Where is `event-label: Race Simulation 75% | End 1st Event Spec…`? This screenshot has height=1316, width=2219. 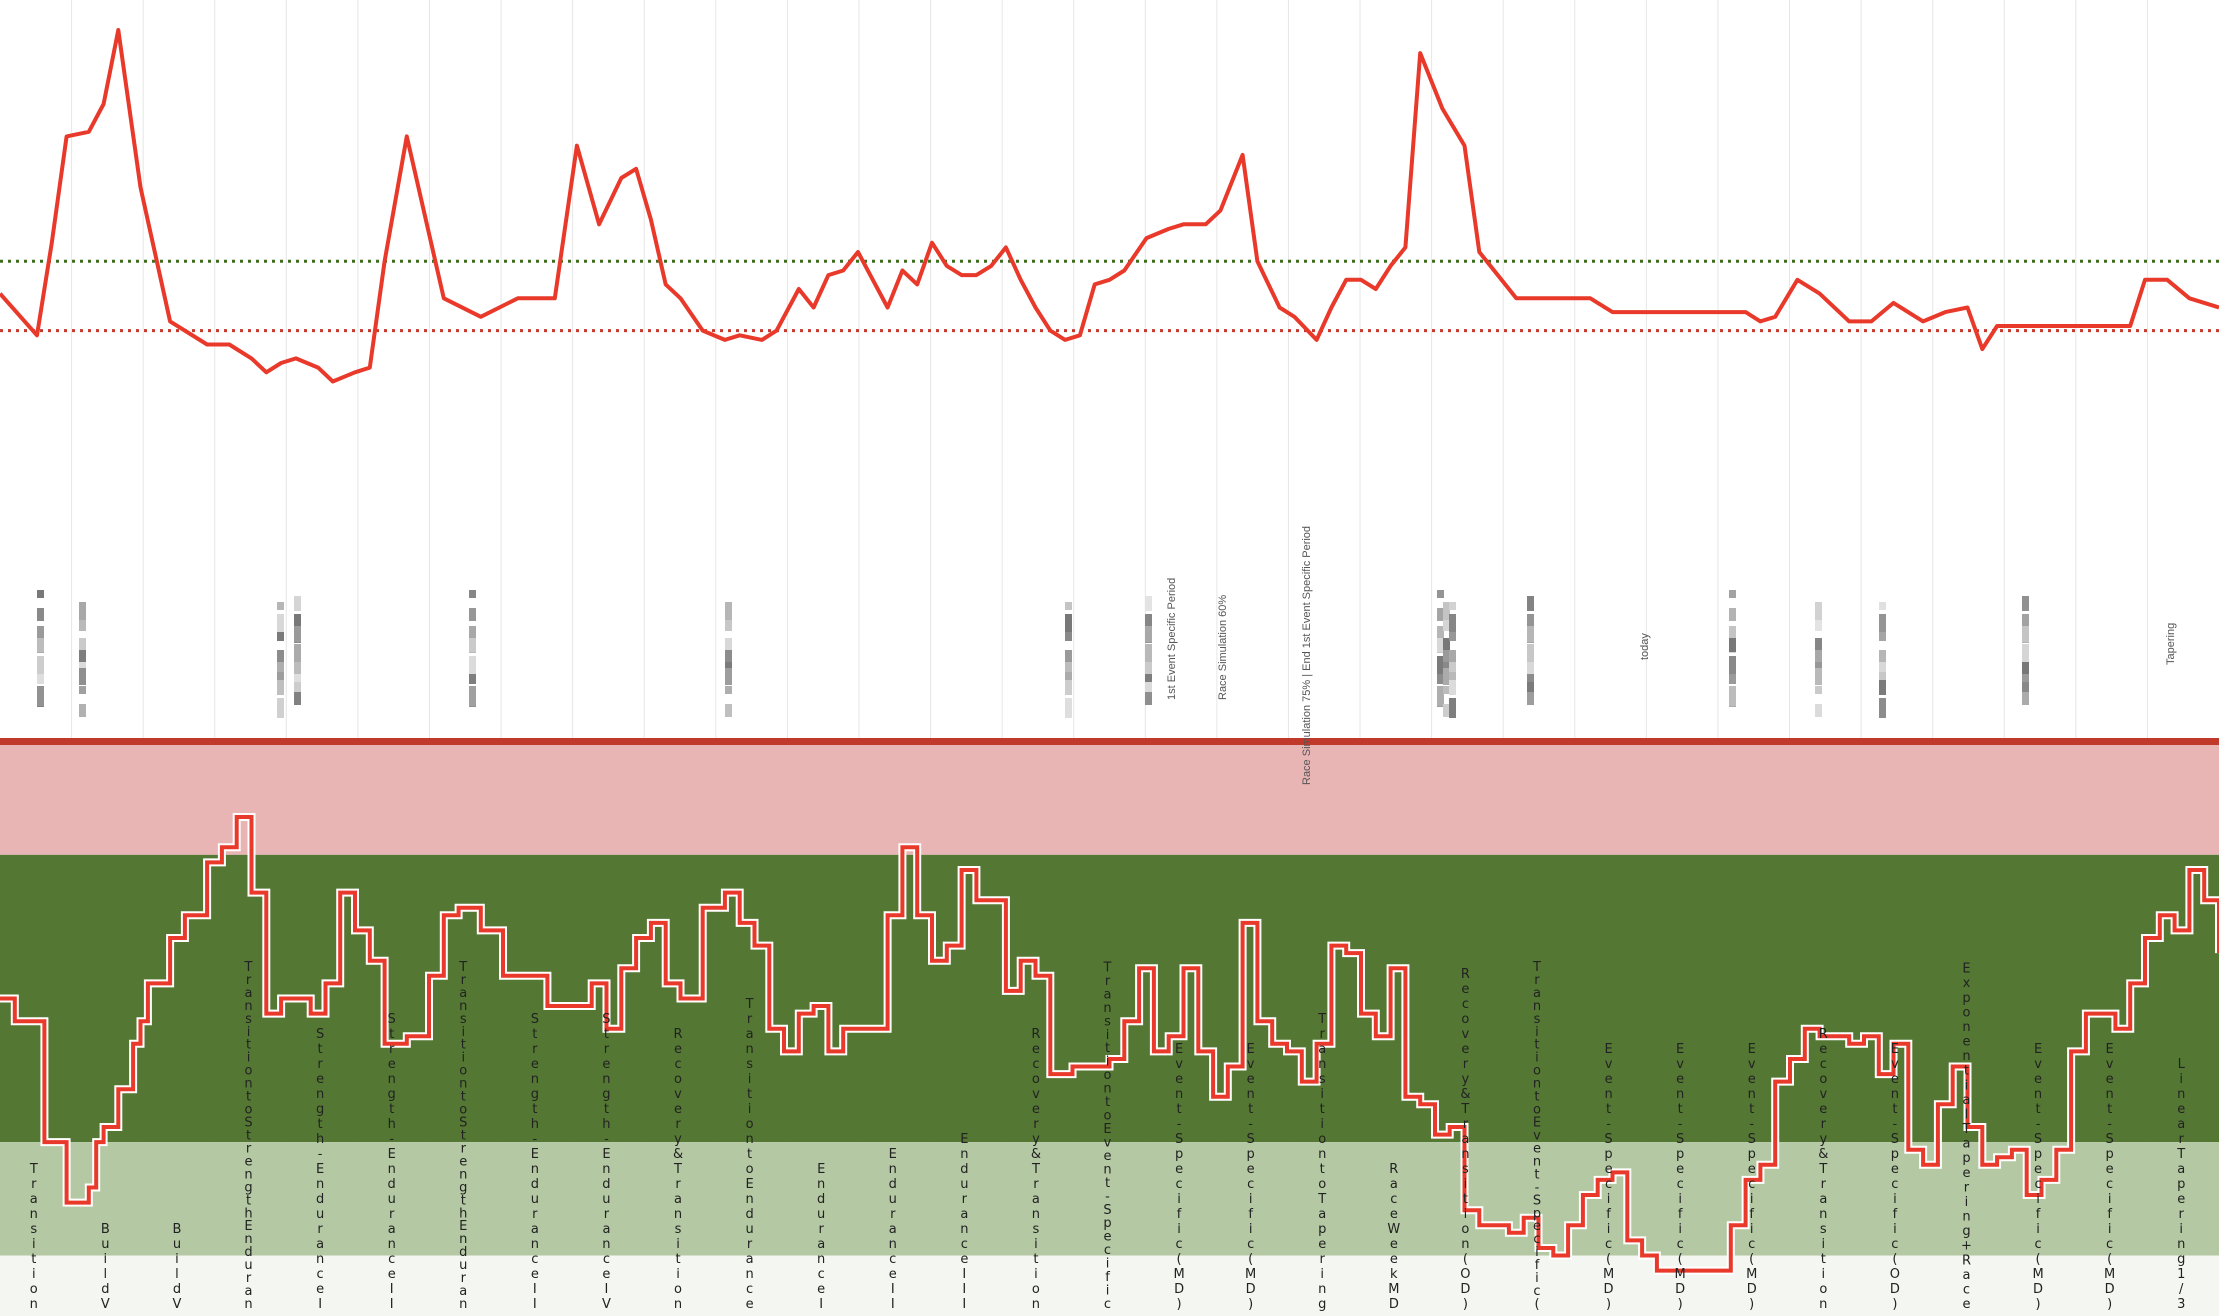 event-label: Race Simulation 75% | End 1st Event Spec… is located at coordinates (1307, 655).